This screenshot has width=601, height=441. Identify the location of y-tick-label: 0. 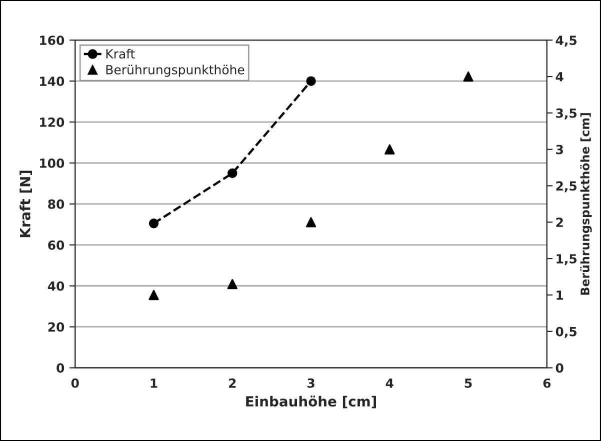
(60, 368).